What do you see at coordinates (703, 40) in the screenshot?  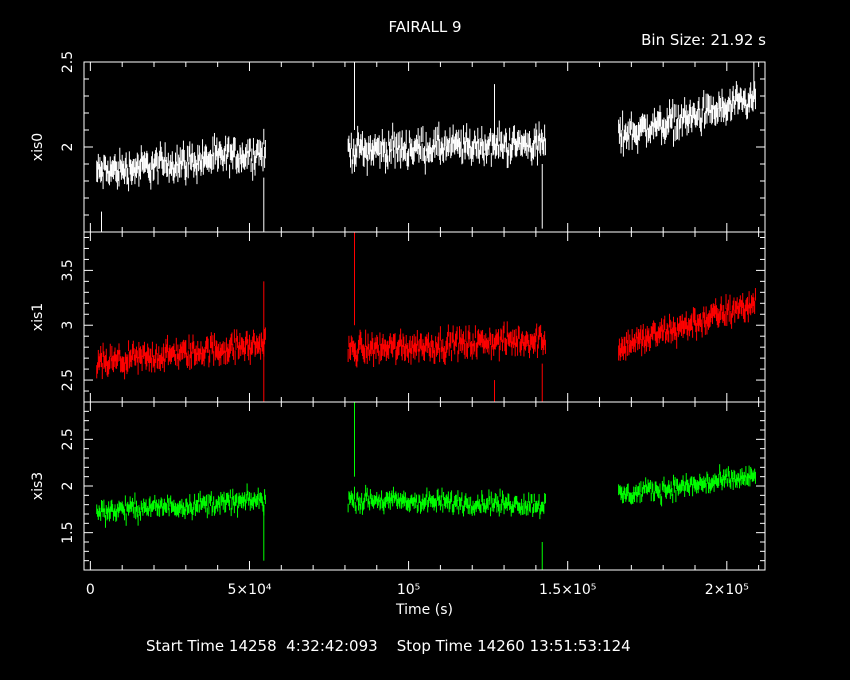 I see `bin-size-label: Bin Size: 21.92 s` at bounding box center [703, 40].